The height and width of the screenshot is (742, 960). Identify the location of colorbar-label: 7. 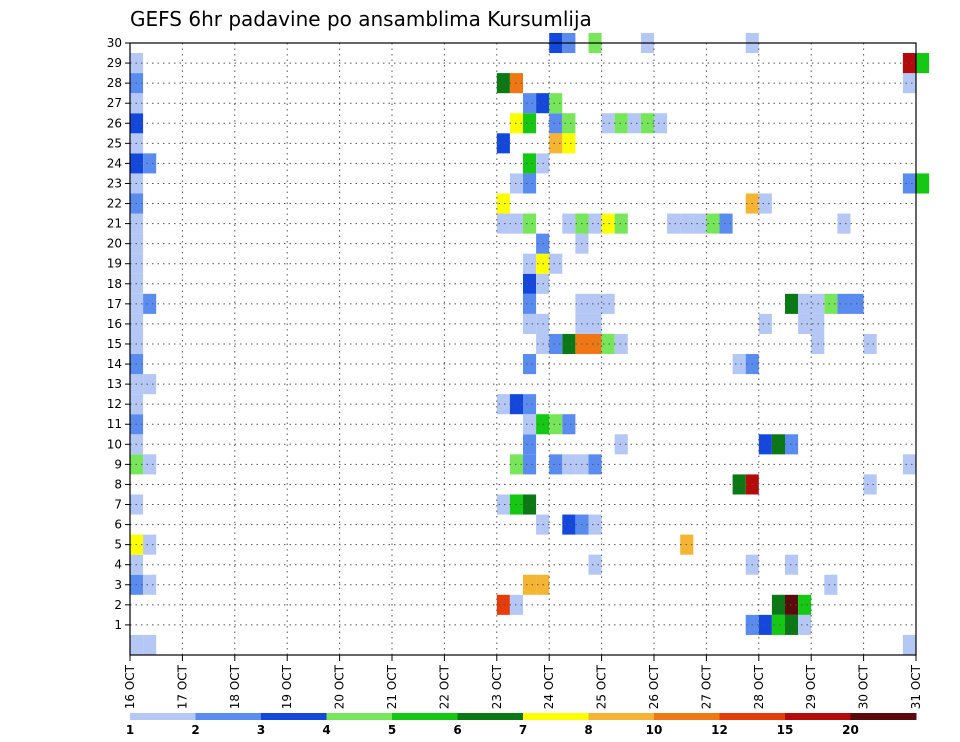
(523, 730).